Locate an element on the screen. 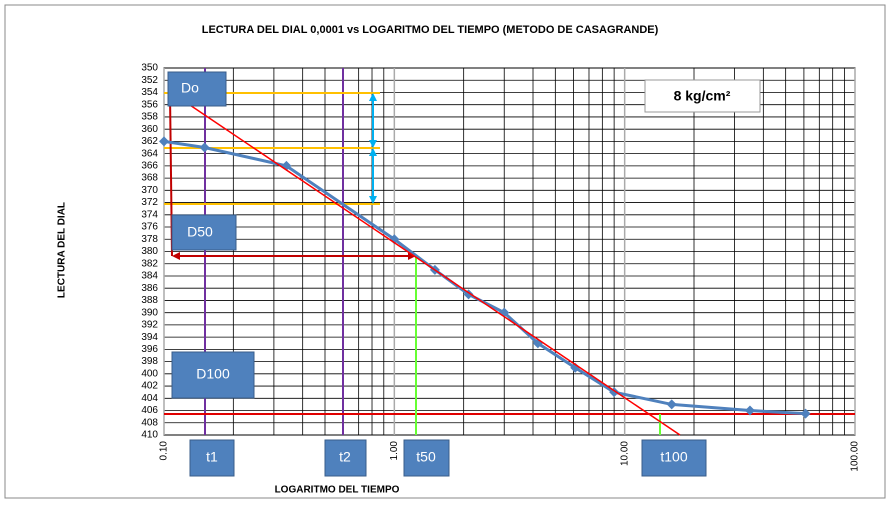 This screenshot has width=891, height=511. y-tick-label: 364 is located at coordinates (149, 153).